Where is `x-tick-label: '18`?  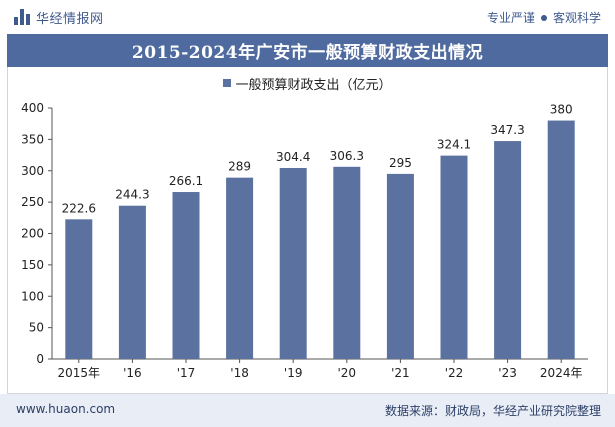
x-tick-label: '18 is located at coordinates (239, 373).